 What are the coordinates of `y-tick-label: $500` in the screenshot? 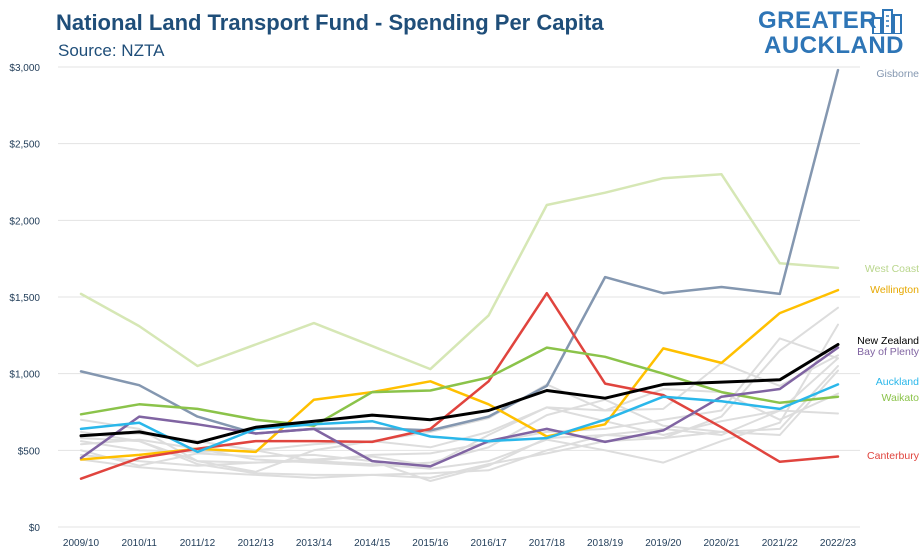 It's located at (29, 451).